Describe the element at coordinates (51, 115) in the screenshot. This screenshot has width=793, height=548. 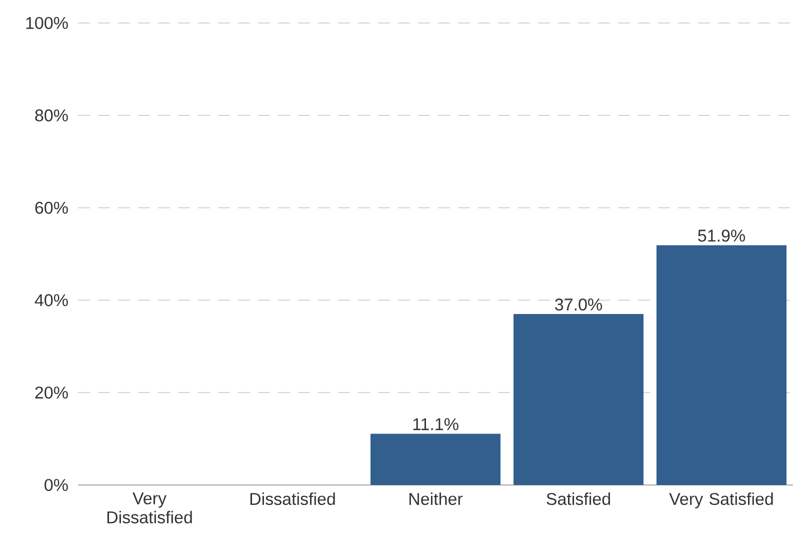
I see `y-tick-label: 80%` at that location.